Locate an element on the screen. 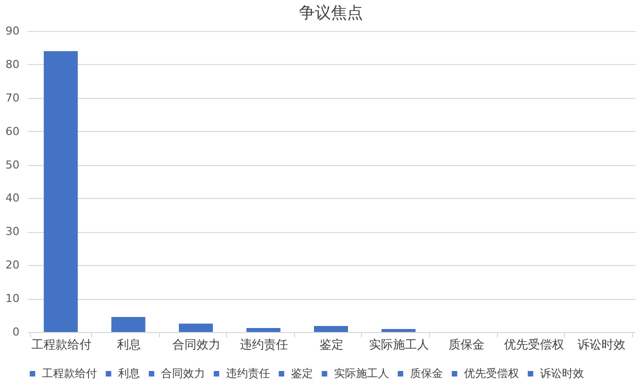 Image resolution: width=640 pixels, height=384 pixels. legend-label: 优先受偿权 is located at coordinates (491, 373).